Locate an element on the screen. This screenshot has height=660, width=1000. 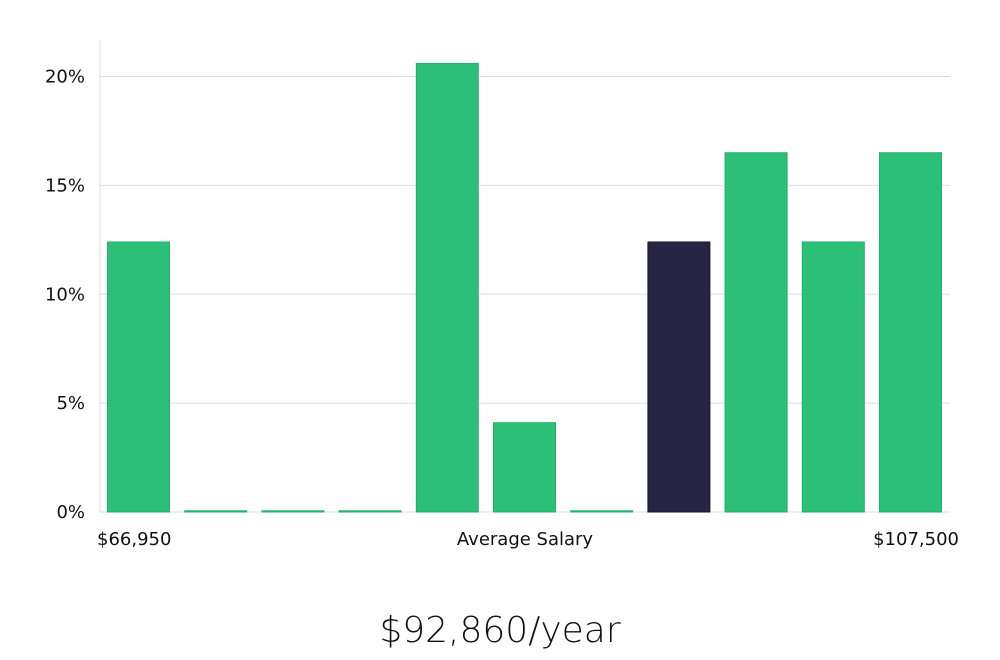
average-salary-value: $92,860/year is located at coordinates (500, 630).